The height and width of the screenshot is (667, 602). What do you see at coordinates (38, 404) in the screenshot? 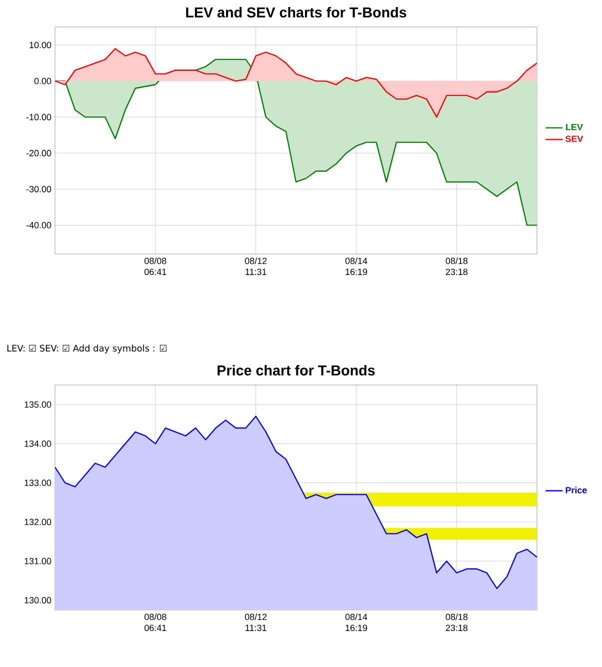
I see `y-tick-label: 135.00` at bounding box center [38, 404].